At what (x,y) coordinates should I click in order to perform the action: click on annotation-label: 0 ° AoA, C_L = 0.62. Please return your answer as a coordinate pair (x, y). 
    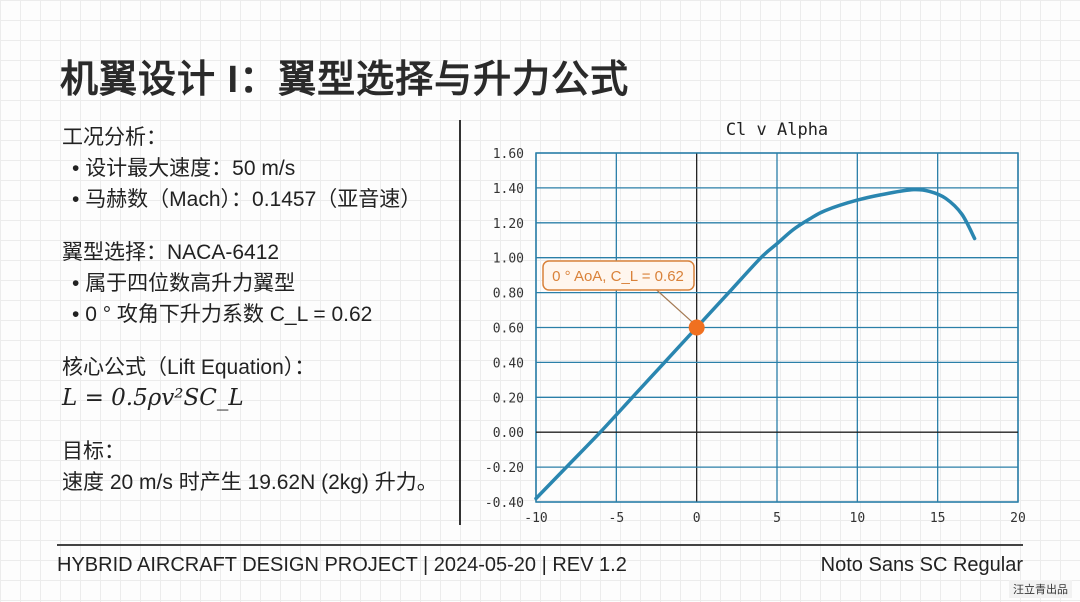
    Looking at the image, I should click on (618, 276).